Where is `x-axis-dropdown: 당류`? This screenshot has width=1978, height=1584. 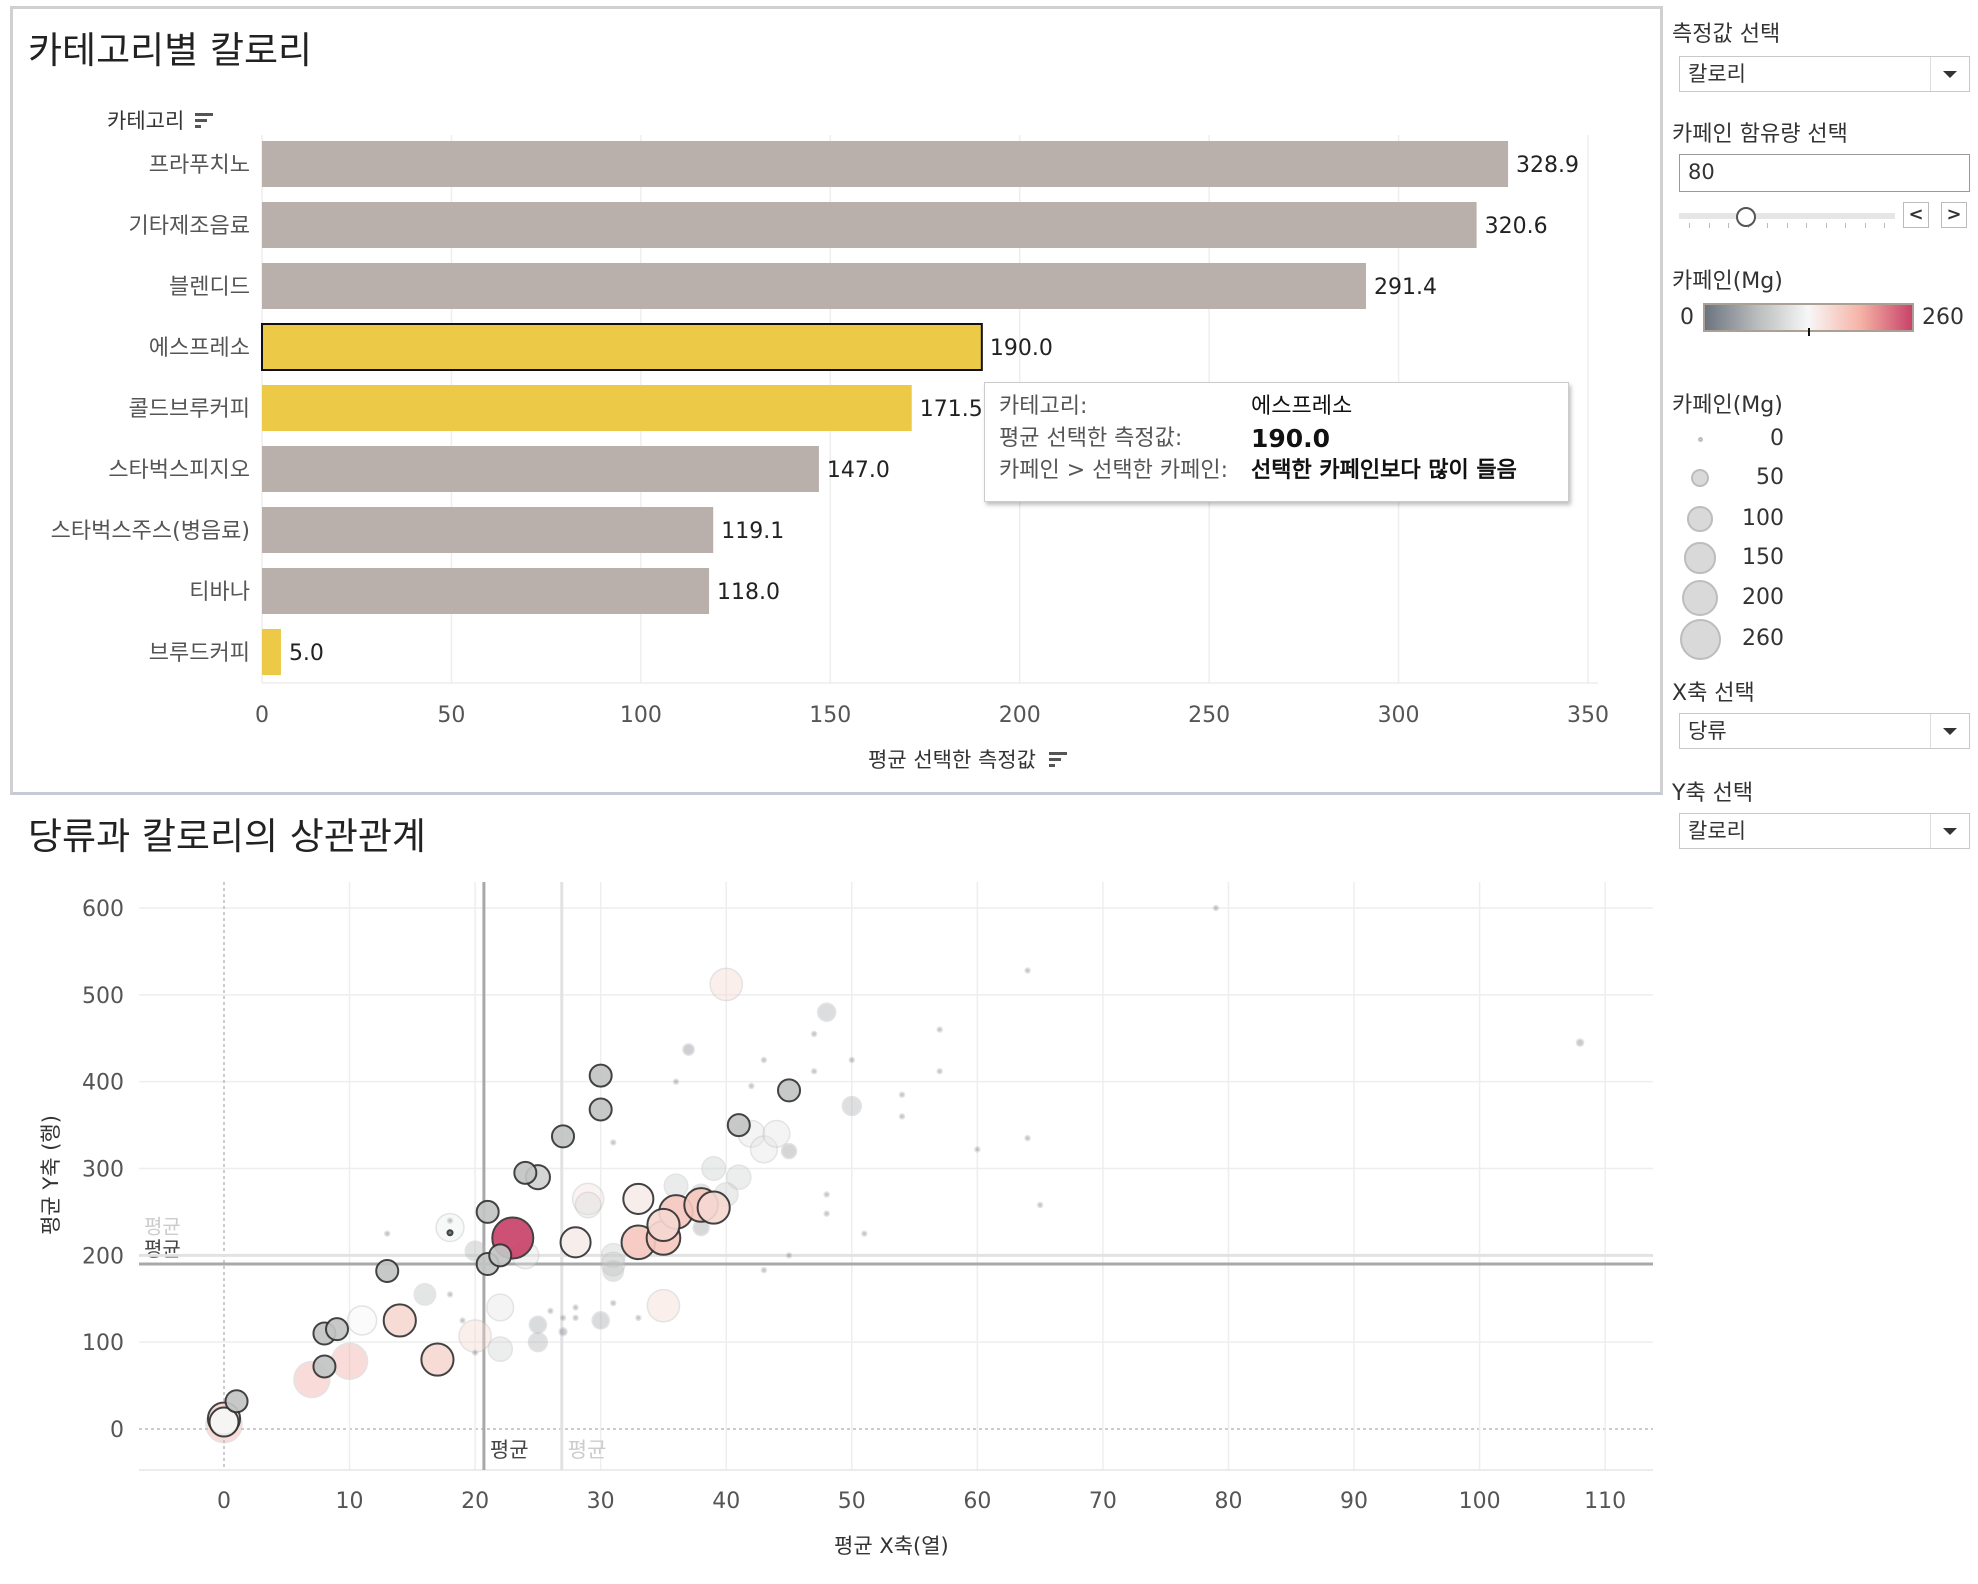 x-axis-dropdown: 당류 is located at coordinates (1824, 731).